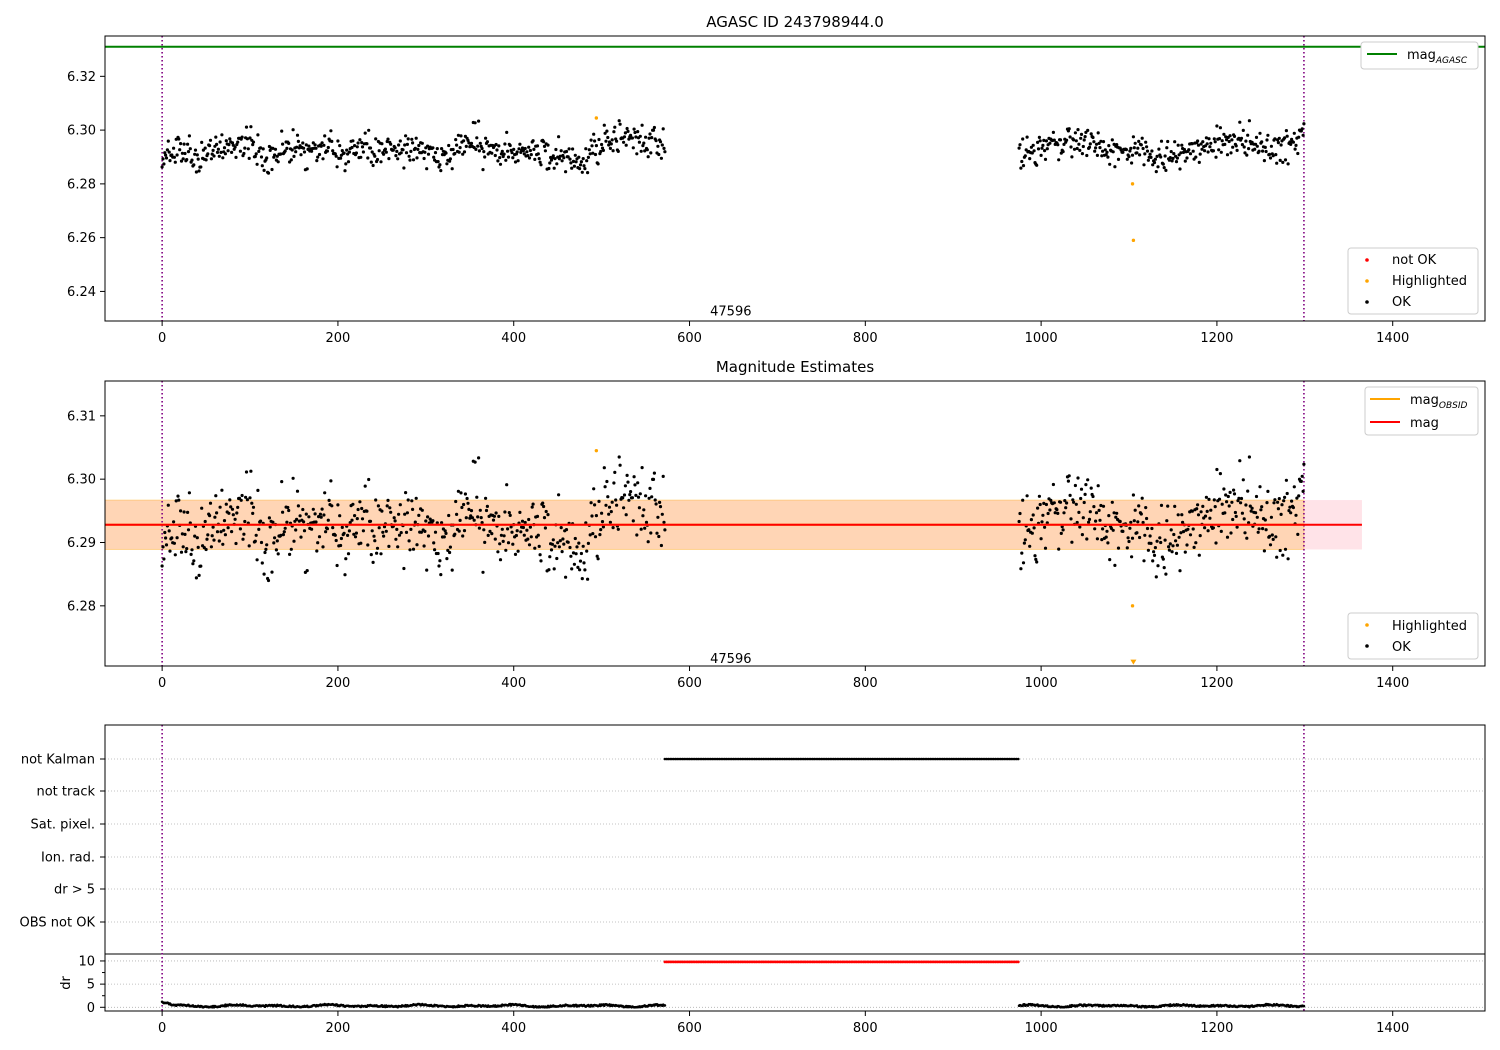 The width and height of the screenshot is (1500, 1050). Describe the element at coordinates (1419, 55) in the screenshot. I see `agasc-legend-upper: magAGASC` at that location.